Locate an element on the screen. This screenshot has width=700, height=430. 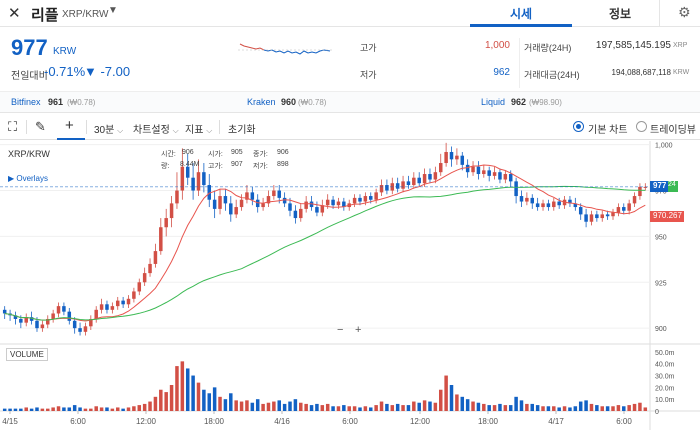
time-tick-label: 18:00 is located at coordinates (214, 421).